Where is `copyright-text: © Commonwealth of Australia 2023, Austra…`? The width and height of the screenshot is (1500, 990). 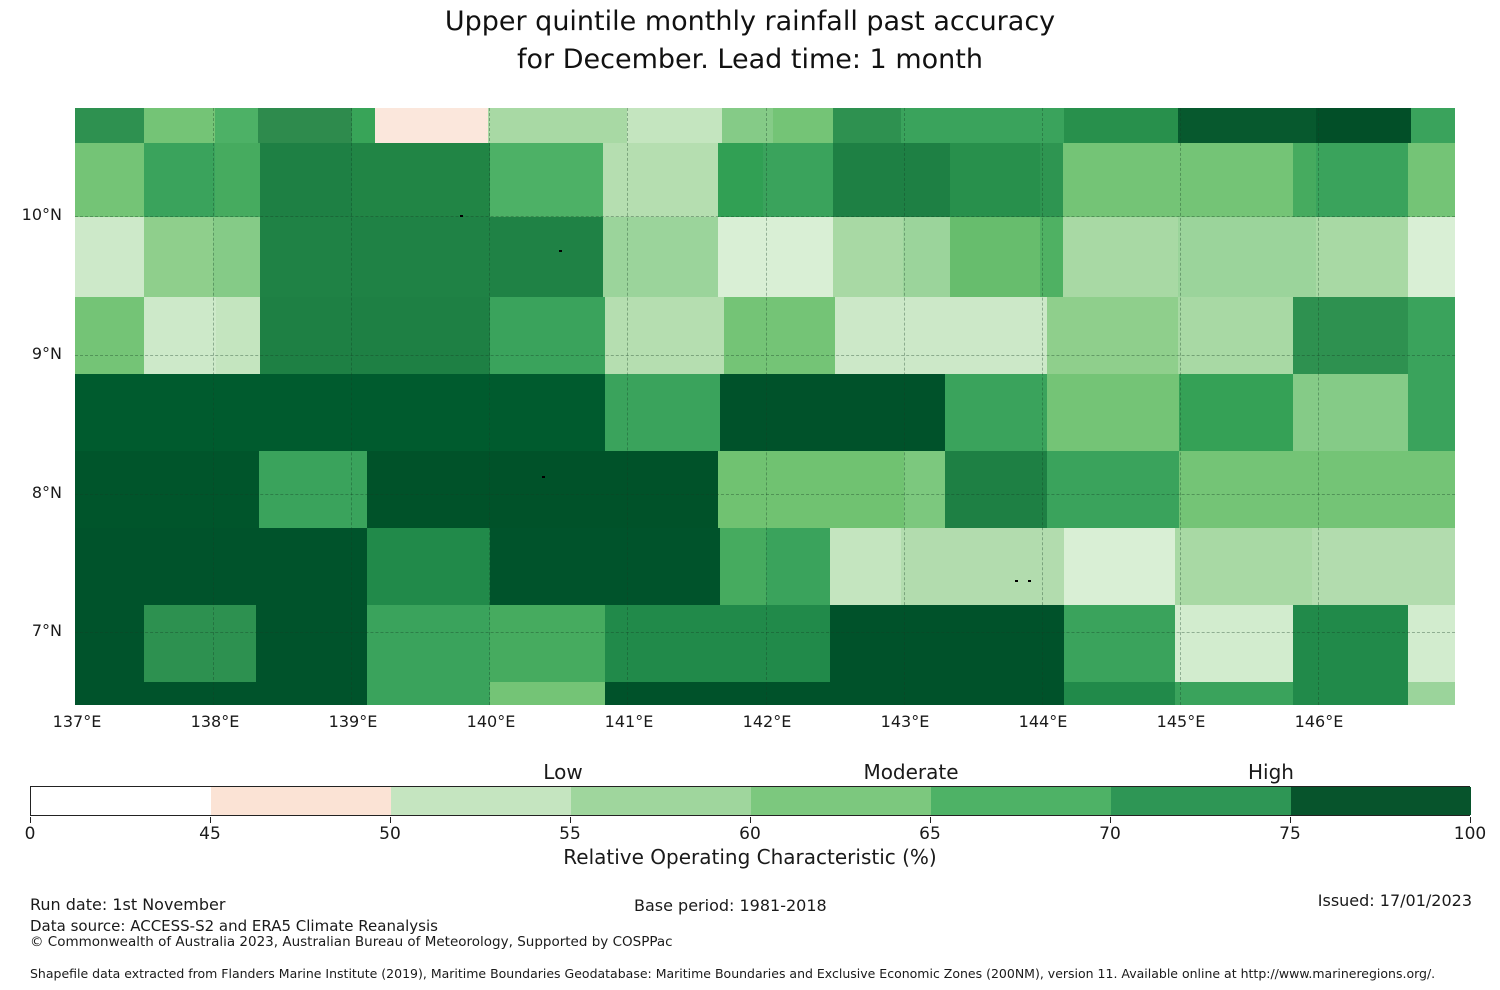 copyright-text: © Commonwealth of Australia 2023, Austra… is located at coordinates (351, 942).